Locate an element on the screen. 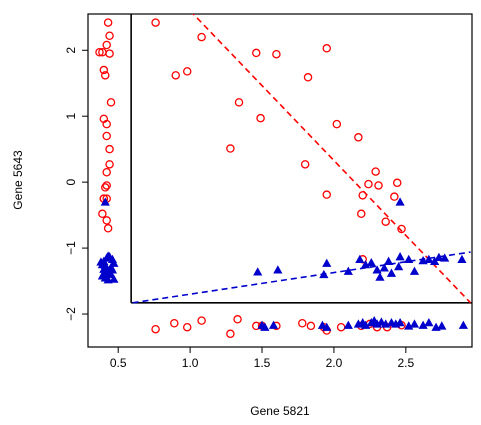 Image resolution: width=481 pixels, height=425 pixels. x-tick-label: 2.5 is located at coordinates (405, 363).